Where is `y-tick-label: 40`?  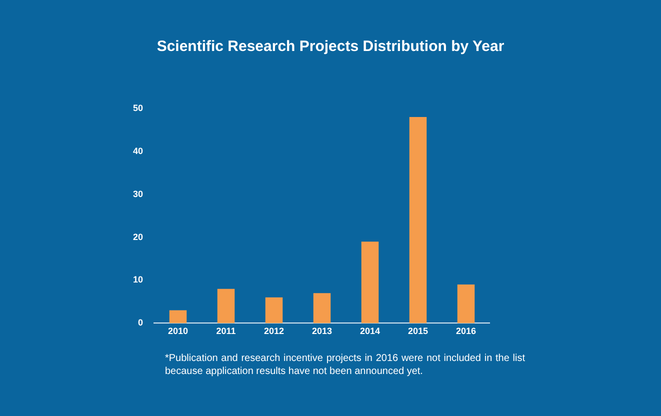
y-tick-label: 40 is located at coordinates (138, 151).